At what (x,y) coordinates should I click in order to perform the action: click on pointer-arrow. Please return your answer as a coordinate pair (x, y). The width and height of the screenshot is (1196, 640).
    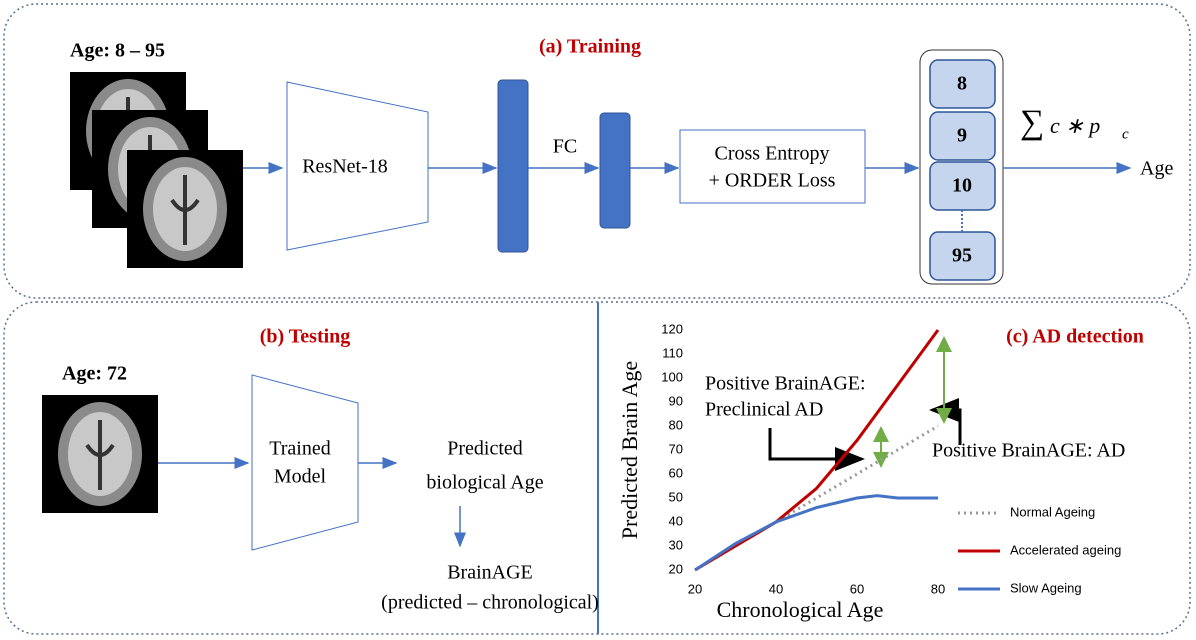
    Looking at the image, I should click on (816, 449).